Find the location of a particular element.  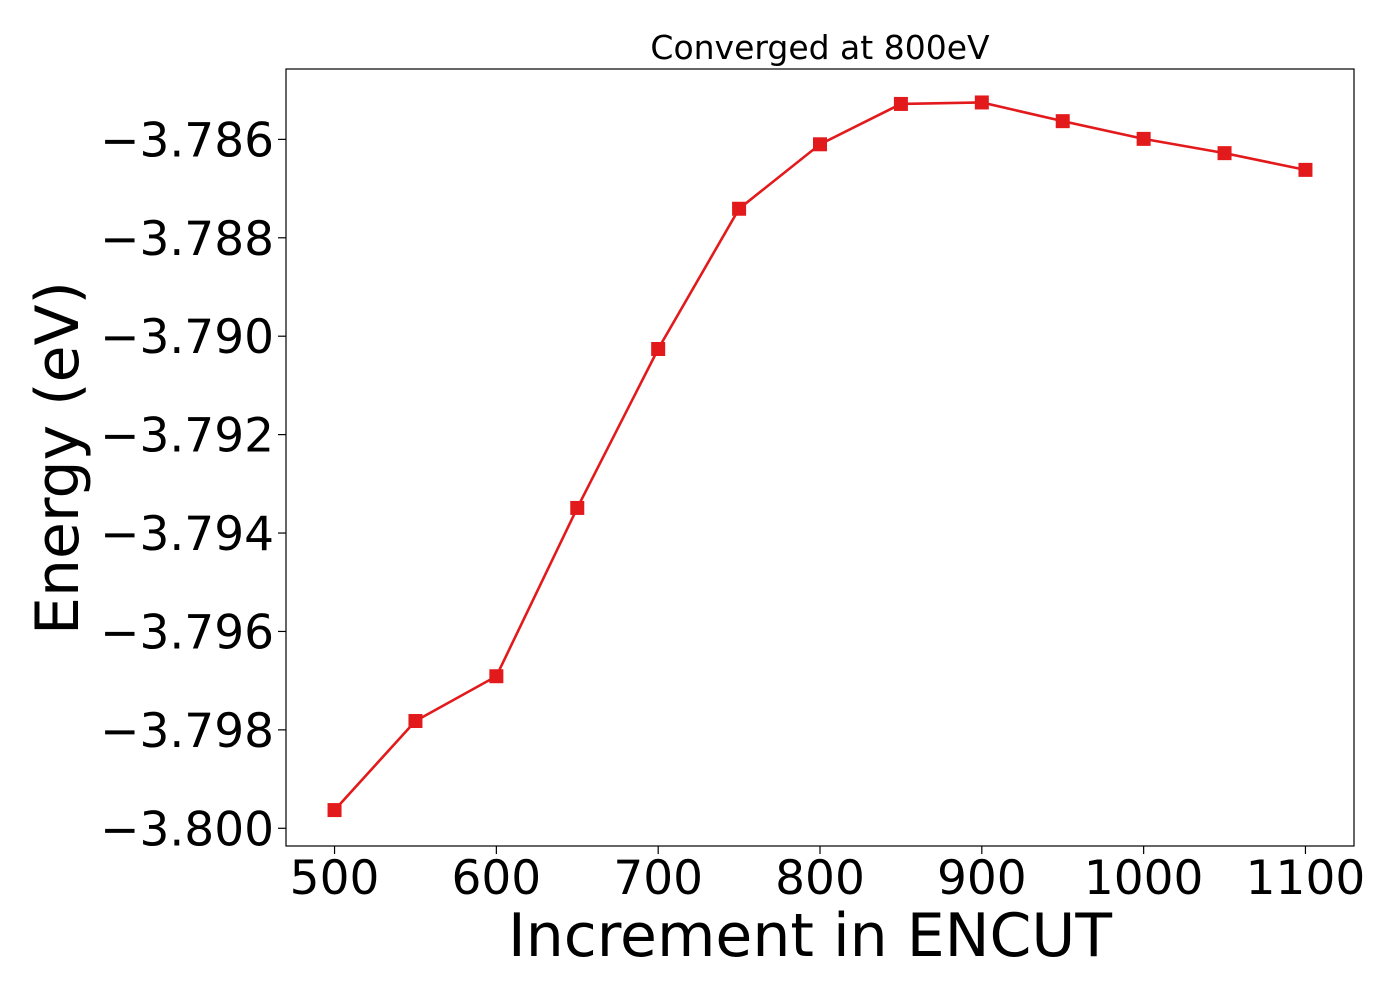

x-tick-label: 800 is located at coordinates (820, 878).